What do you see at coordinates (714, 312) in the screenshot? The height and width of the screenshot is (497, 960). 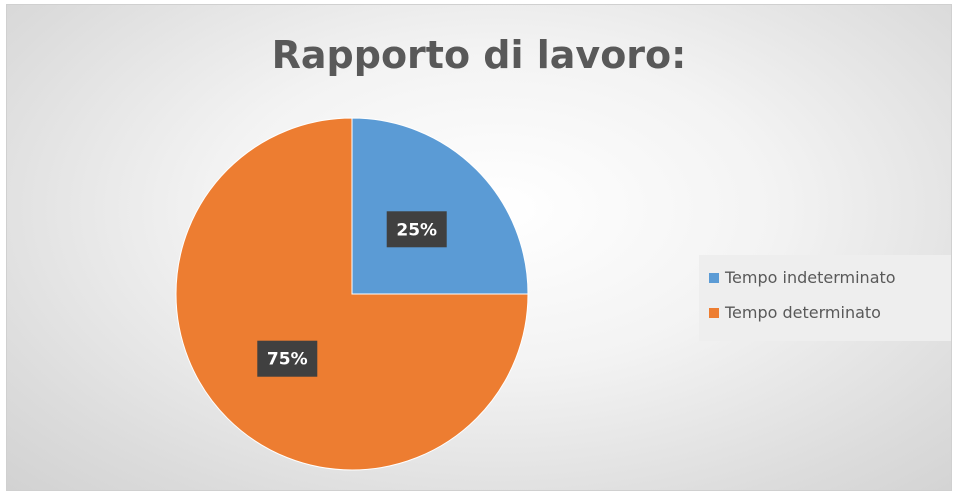 I see `legend-swatch-determinato` at bounding box center [714, 312].